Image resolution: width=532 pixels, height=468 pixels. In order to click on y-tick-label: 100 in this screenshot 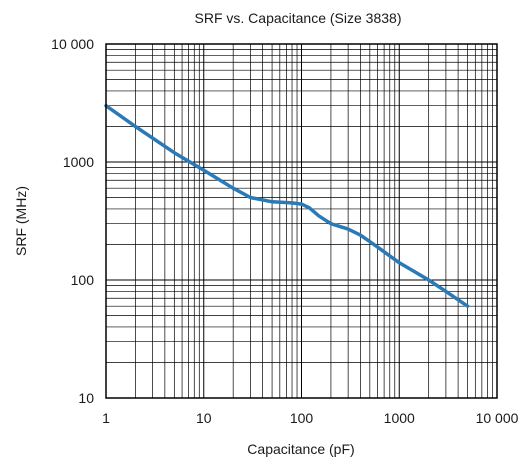, I will do `click(83, 280)`.